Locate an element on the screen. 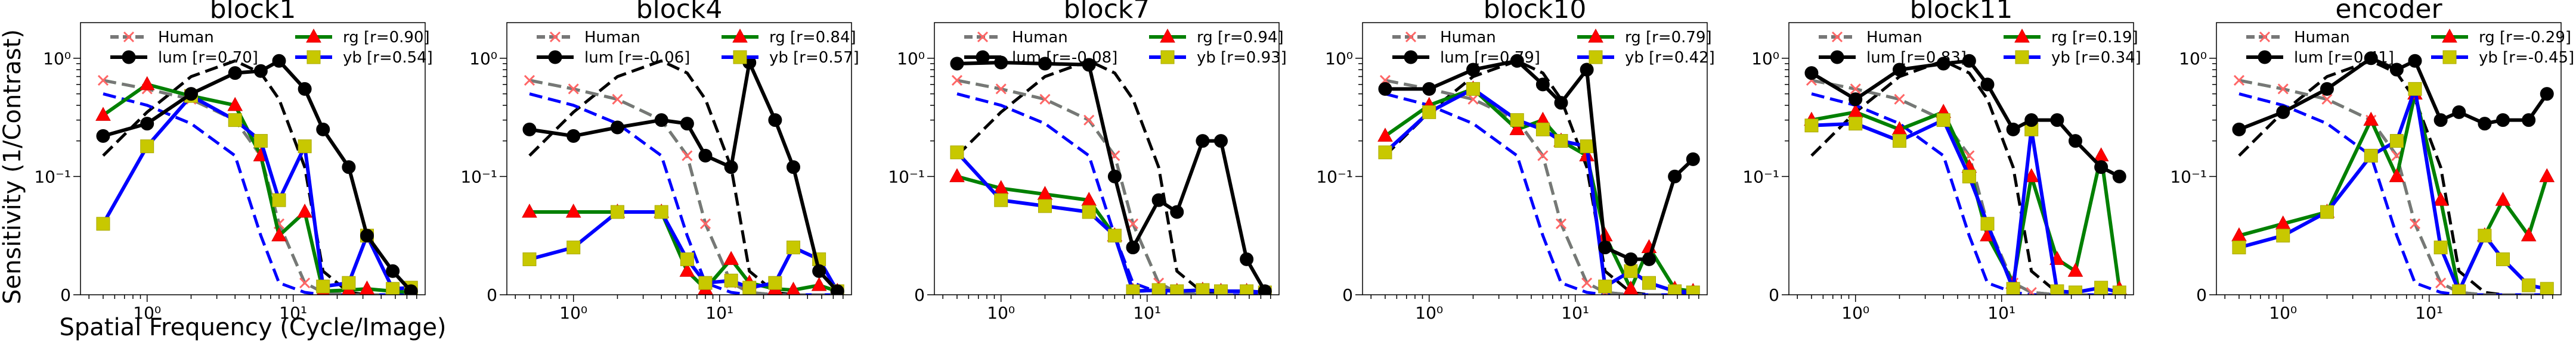 The height and width of the screenshot is (343, 2576). series-line-human is located at coordinates (1965, 187).